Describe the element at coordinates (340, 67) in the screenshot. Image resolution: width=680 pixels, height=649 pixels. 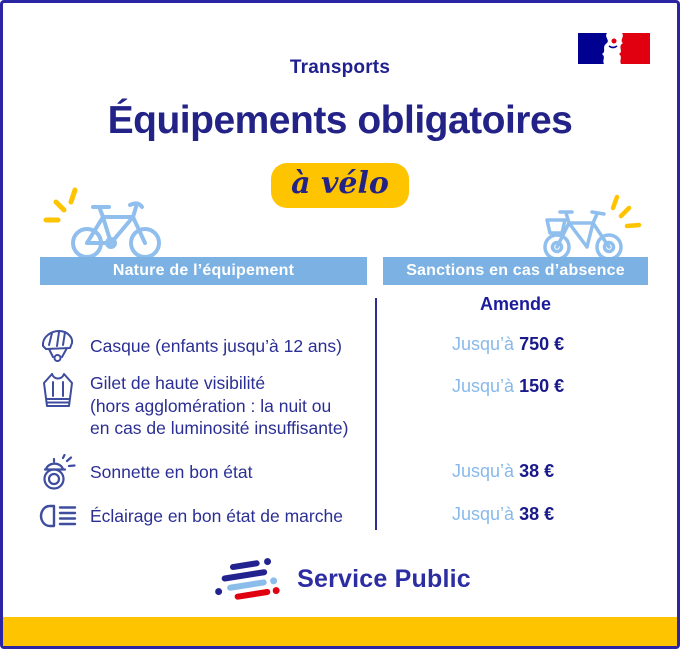
I see `category-label: Transports` at that location.